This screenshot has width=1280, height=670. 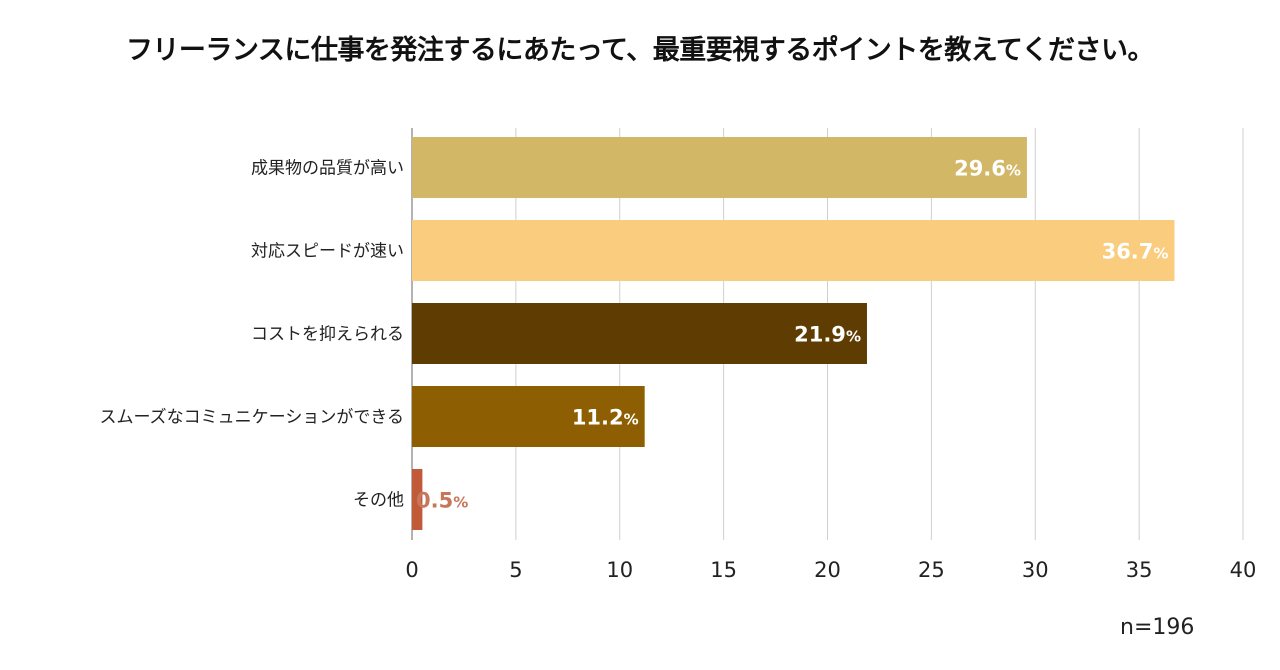 I want to click on value-number: 11.2, so click(x=598, y=418).